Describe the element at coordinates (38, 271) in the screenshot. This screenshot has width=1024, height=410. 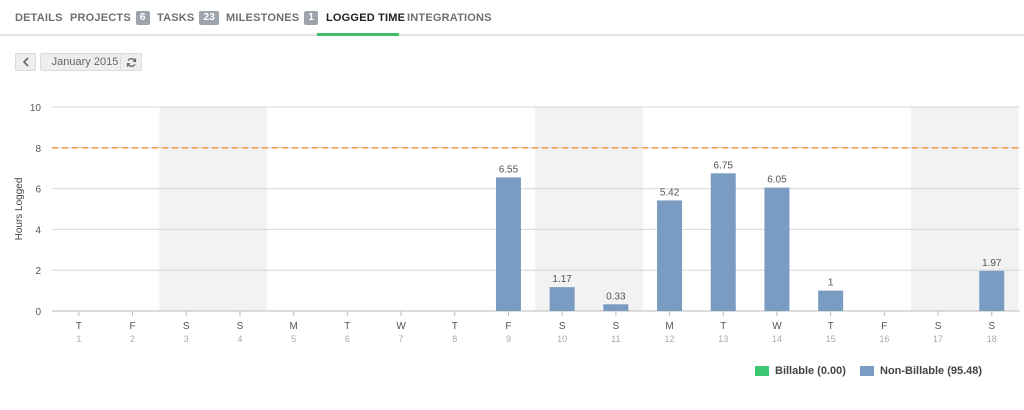
I see `y-tick-label: 2` at that location.